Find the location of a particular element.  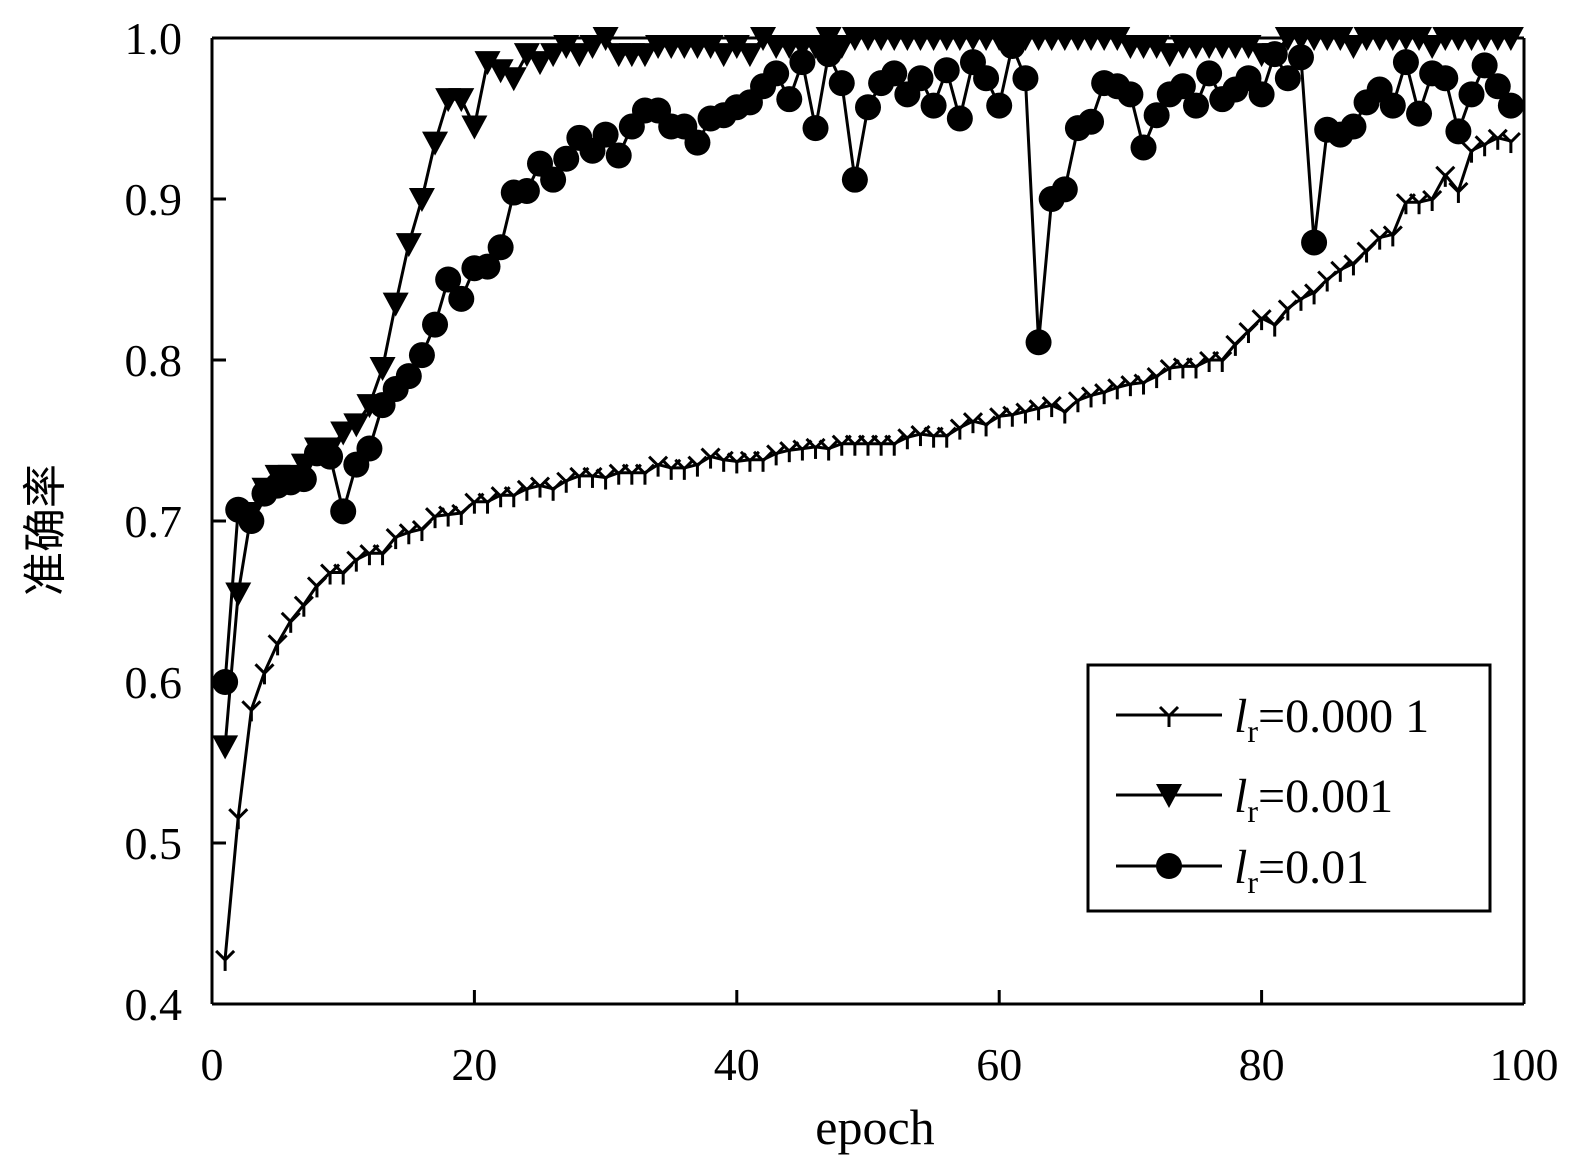

x-tick-label: 100 is located at coordinates (1524, 1064).